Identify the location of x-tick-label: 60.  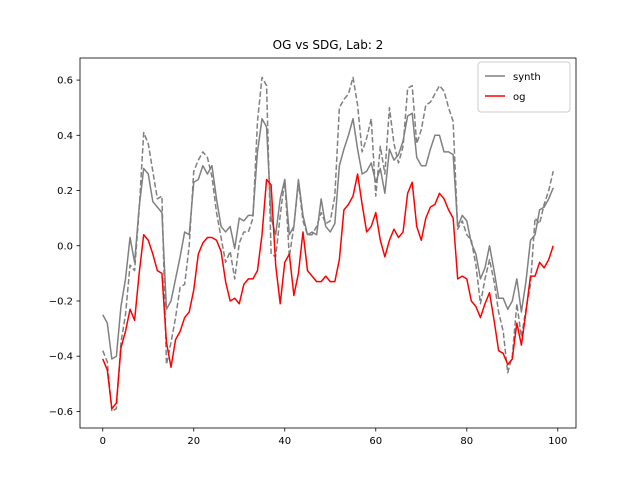
(375, 441).